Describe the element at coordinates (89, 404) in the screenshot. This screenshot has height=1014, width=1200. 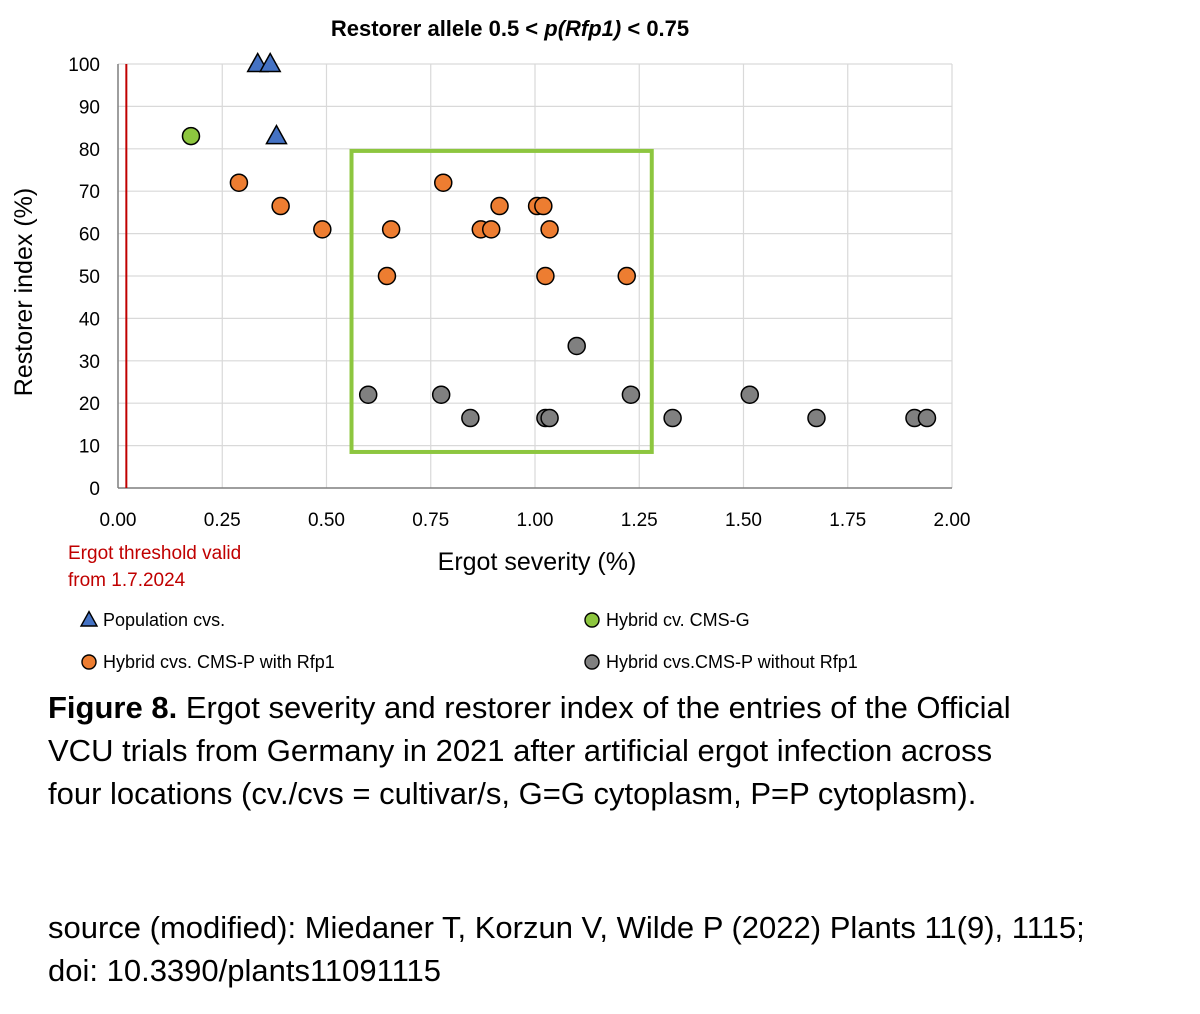
I see `y-tick-label: 20` at that location.